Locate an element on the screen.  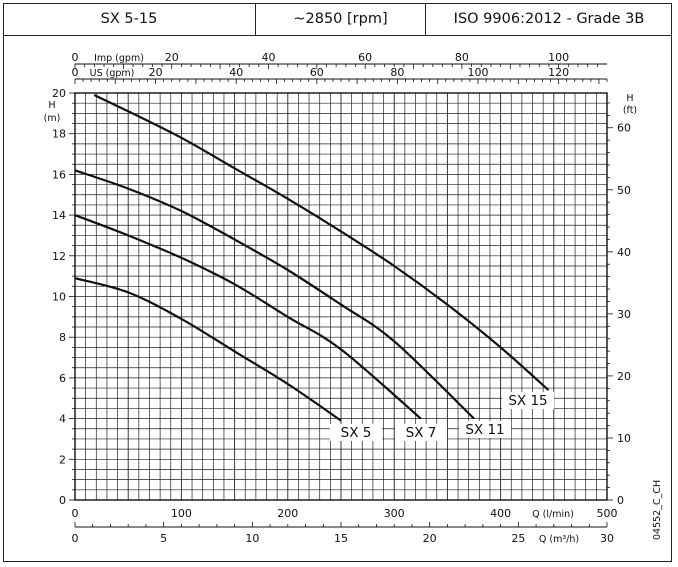
h-m-axis-title: H is located at coordinates (51, 105).